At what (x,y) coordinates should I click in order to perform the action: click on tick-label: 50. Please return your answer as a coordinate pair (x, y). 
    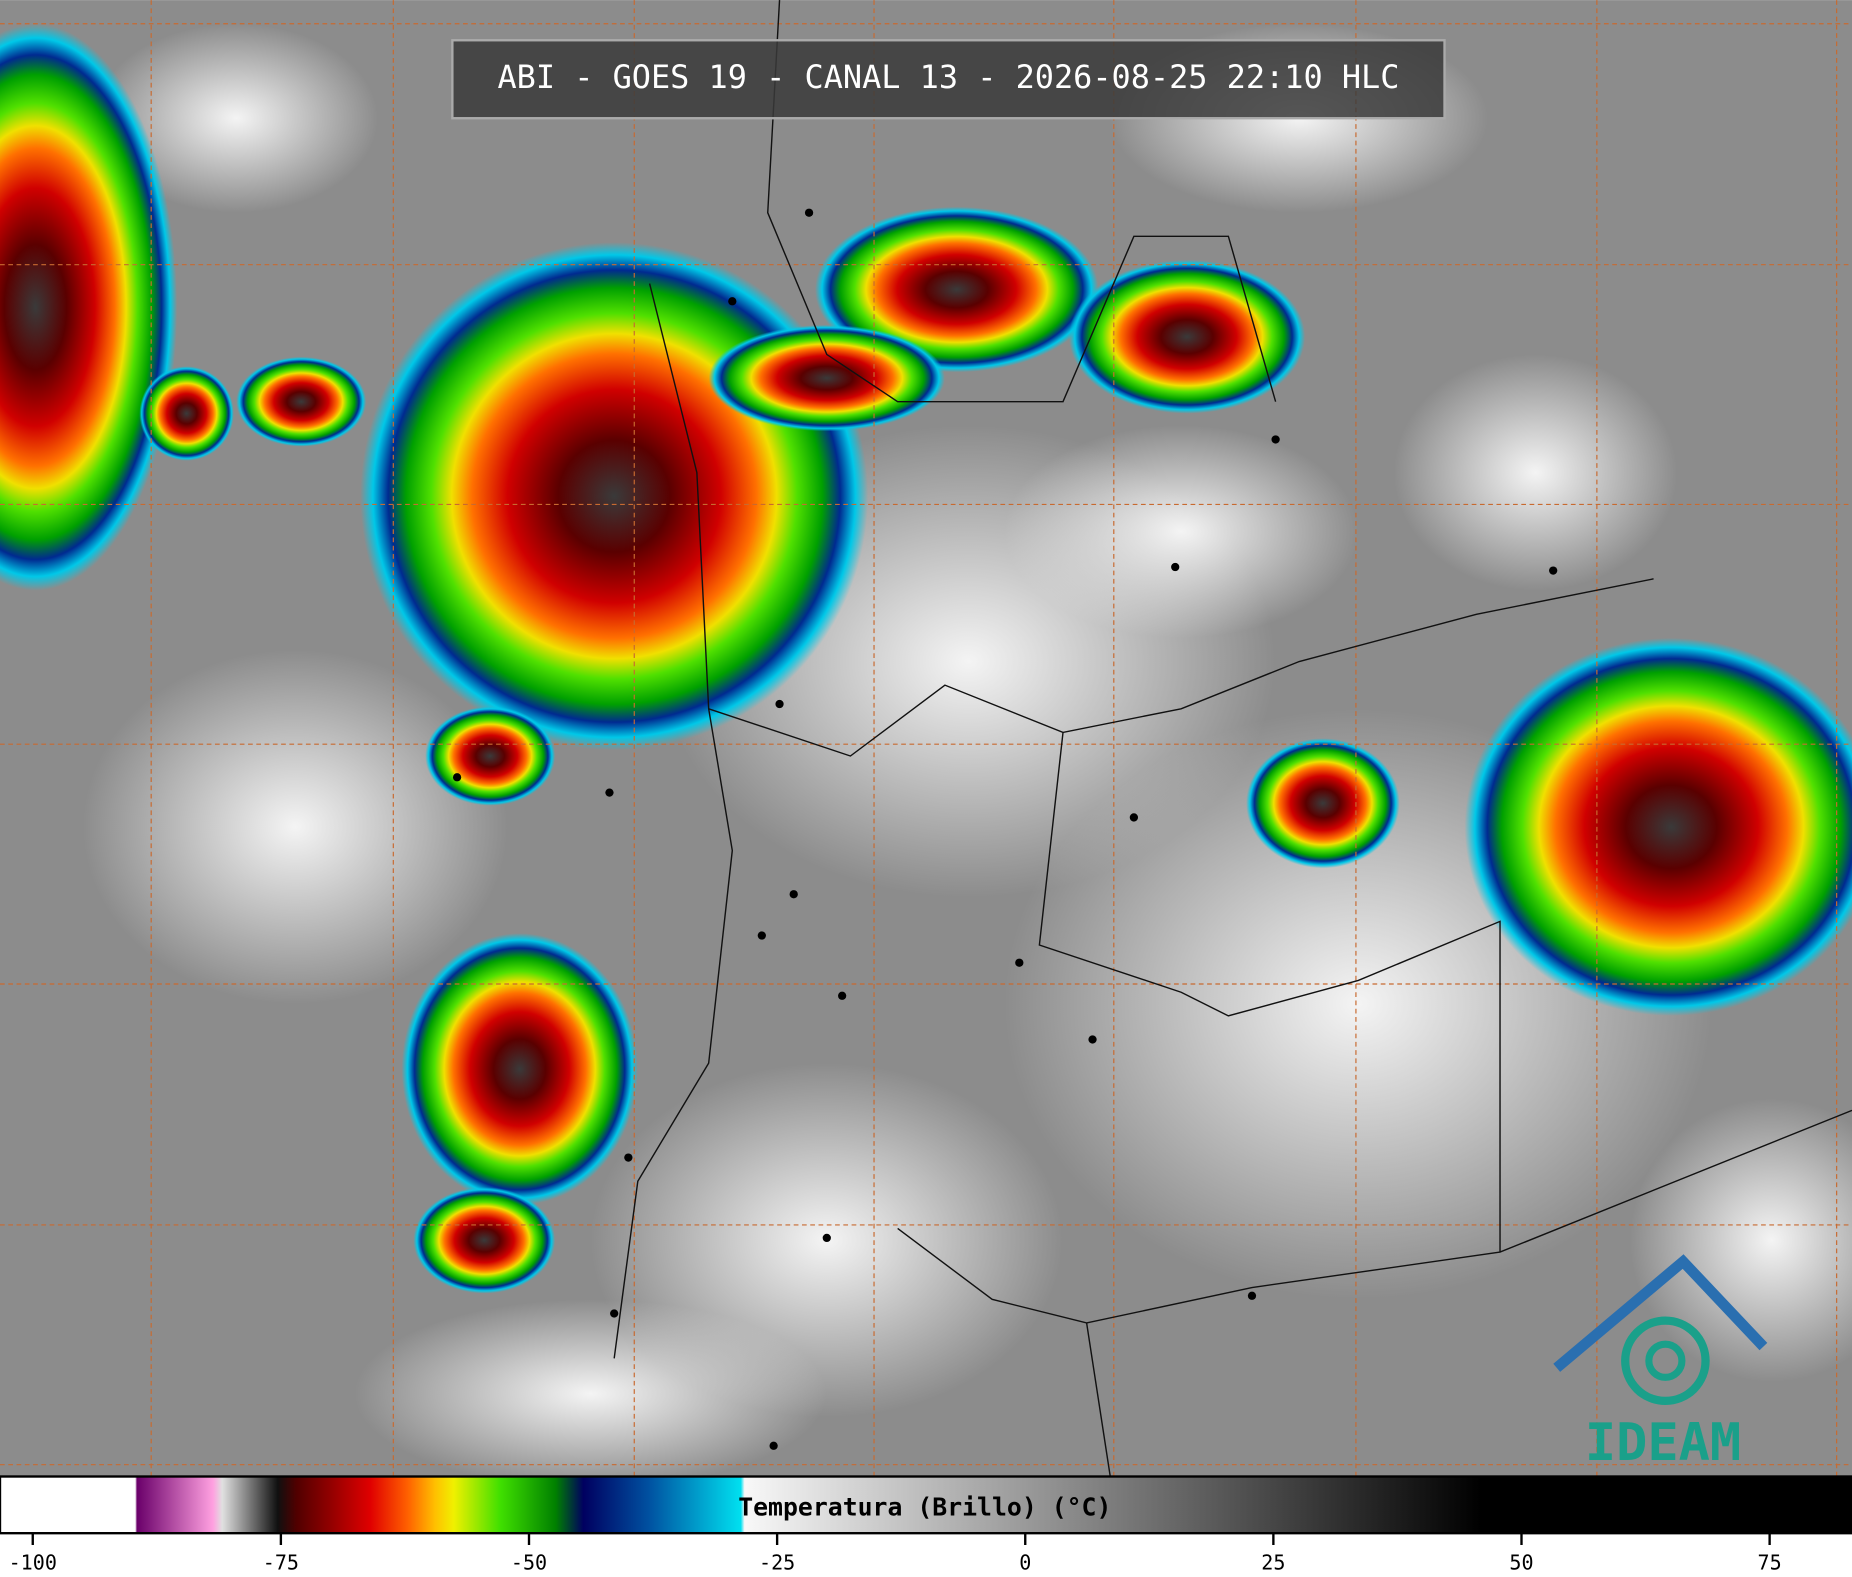
    Looking at the image, I should click on (1521, 1562).